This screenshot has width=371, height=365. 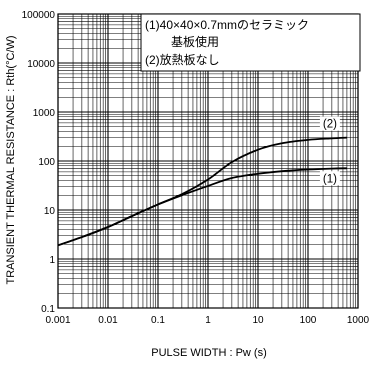 What do you see at coordinates (227, 25) in the screenshot?
I see `annotation-line-1: (1)40×40×0.7mmのセラミック` at bounding box center [227, 25].